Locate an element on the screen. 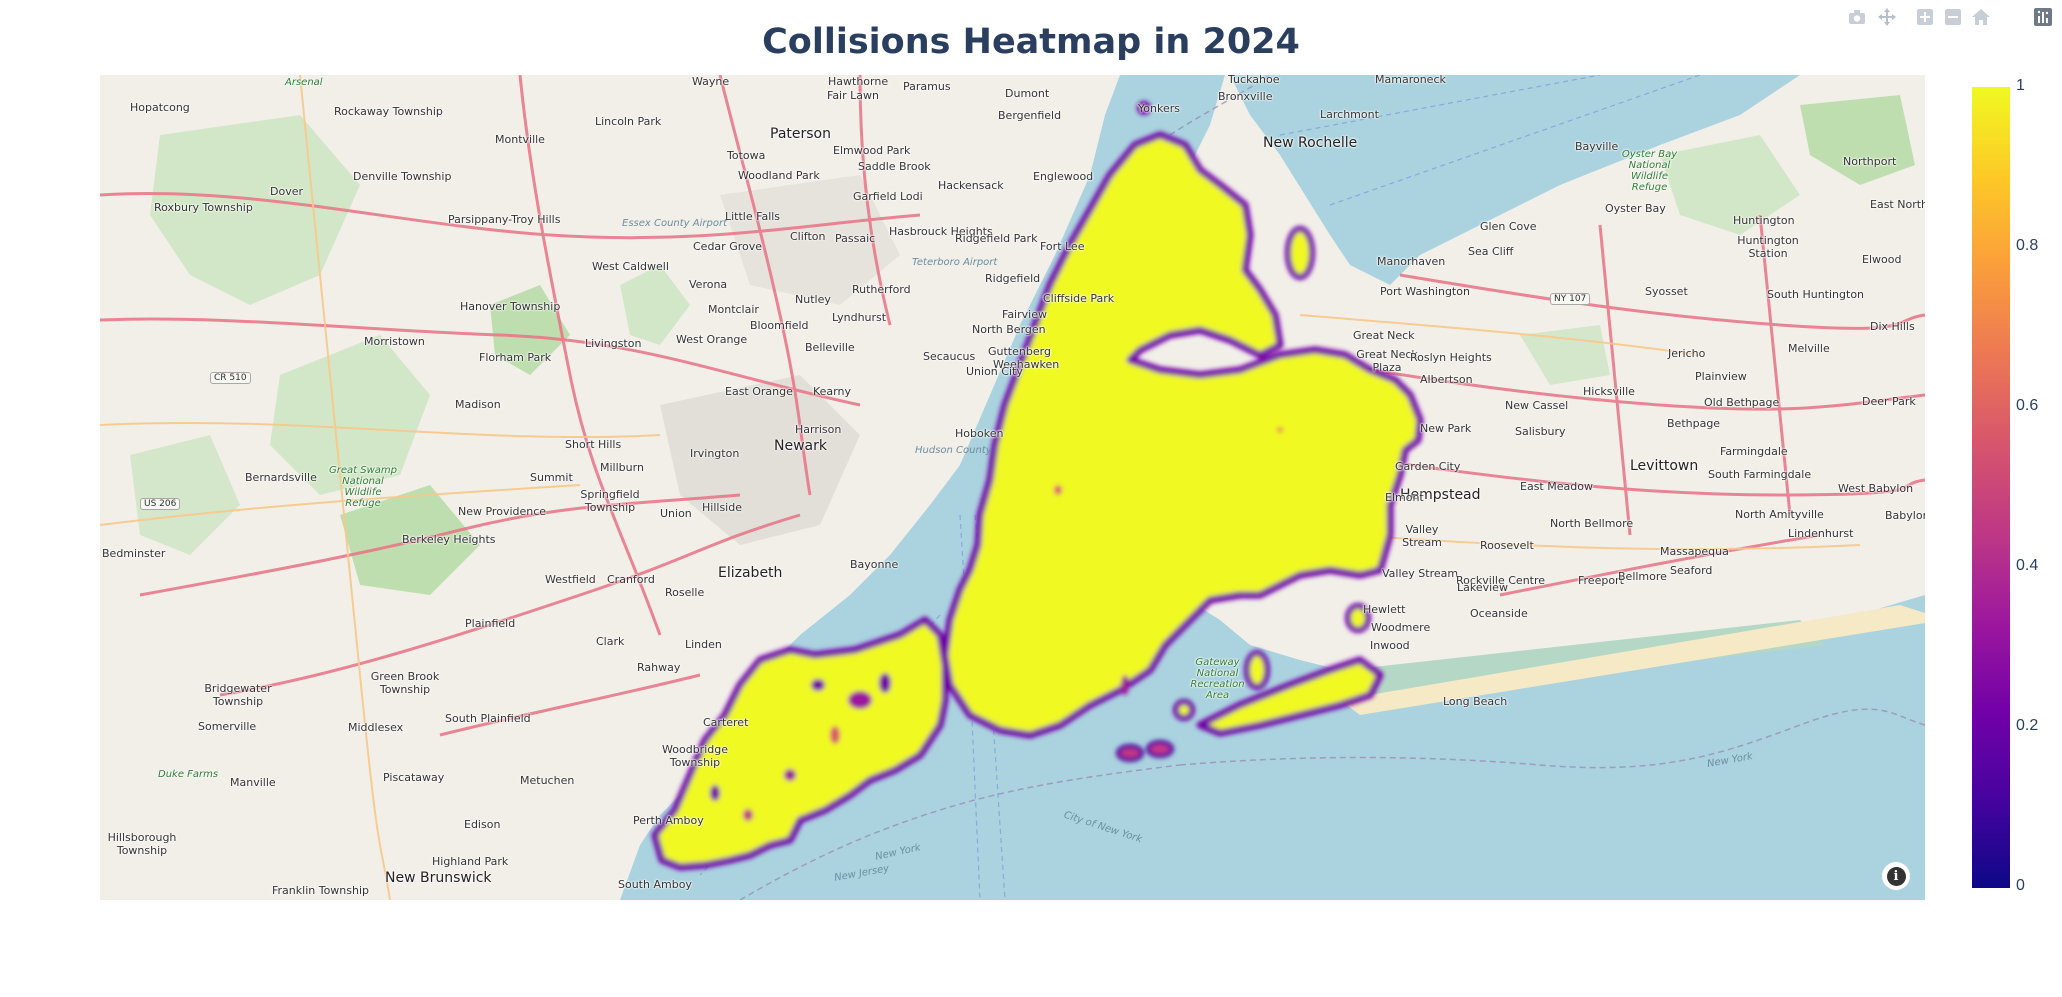  map-label: Newark is located at coordinates (800, 446).